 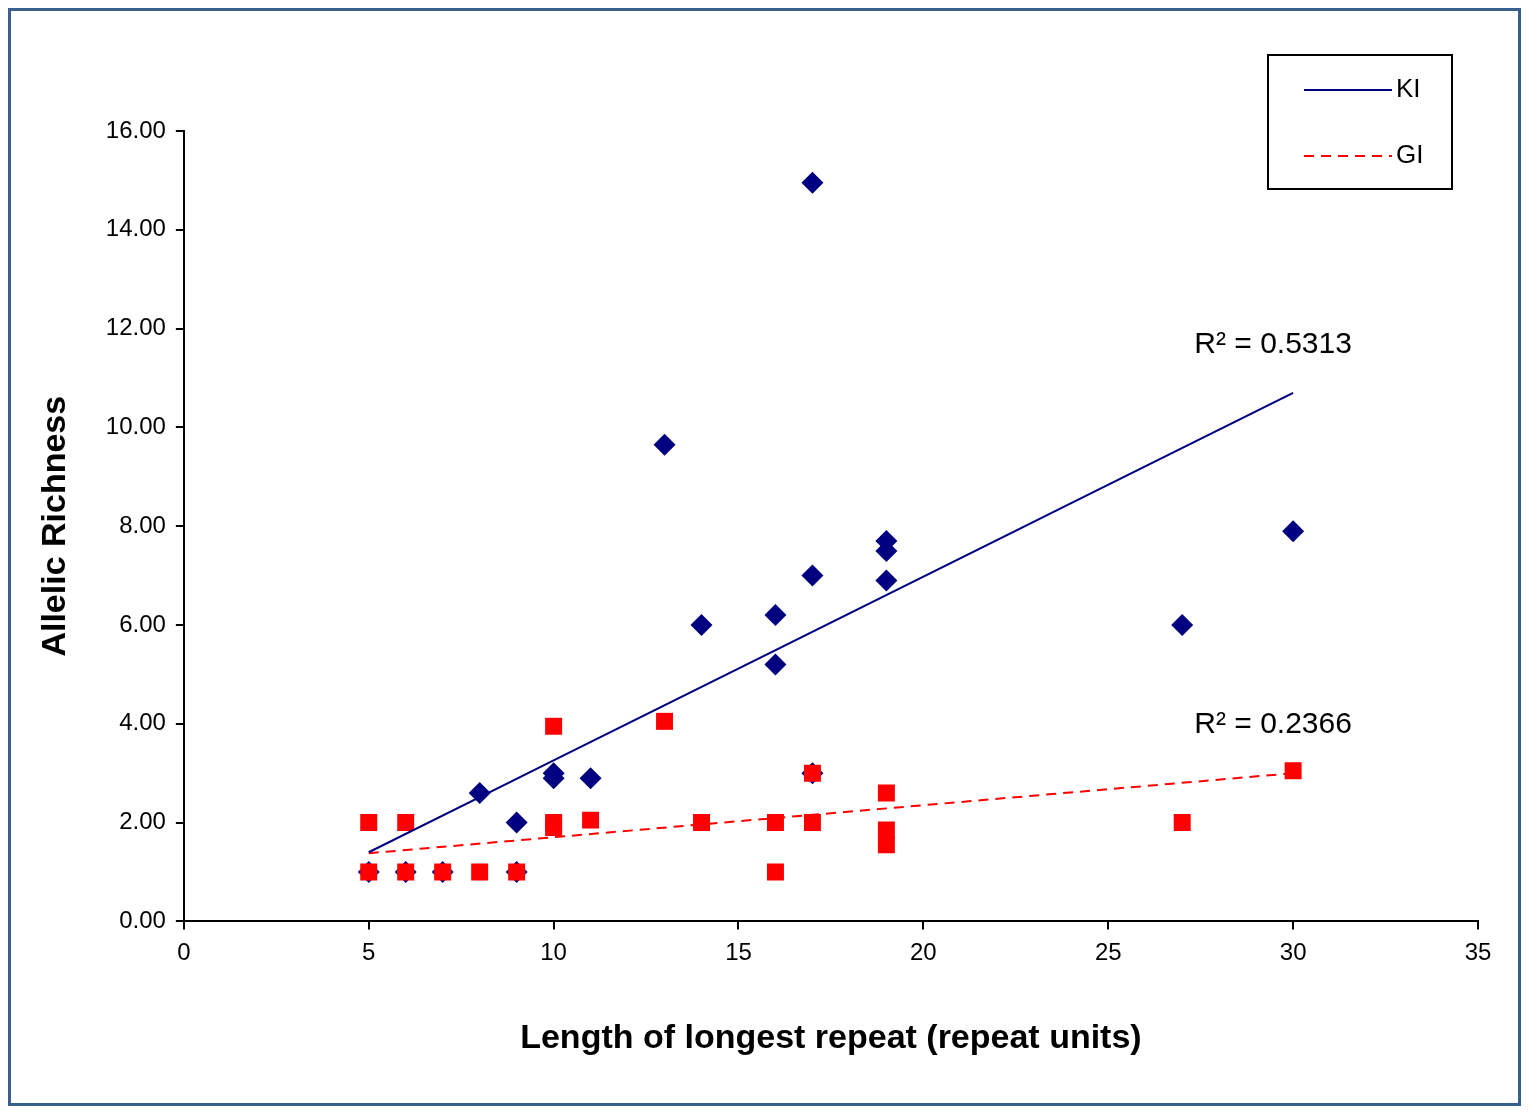 I want to click on y-tick-label: 8.00, so click(x=142, y=524).